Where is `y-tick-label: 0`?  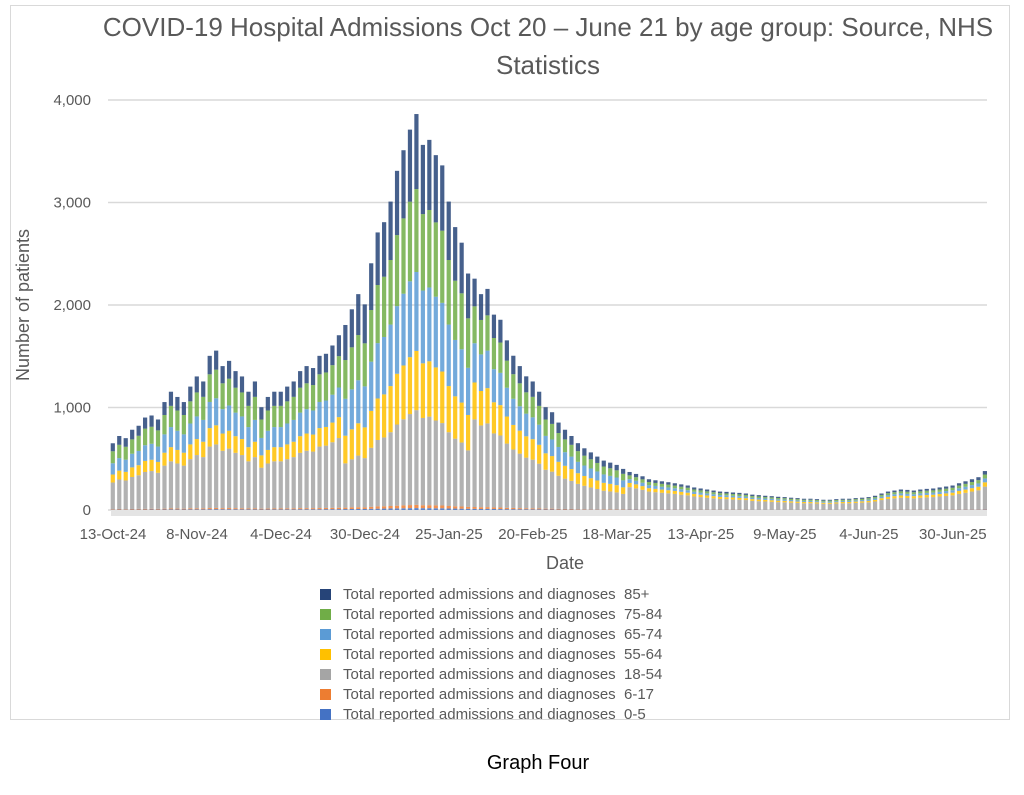 y-tick-label: 0 is located at coordinates (87, 510).